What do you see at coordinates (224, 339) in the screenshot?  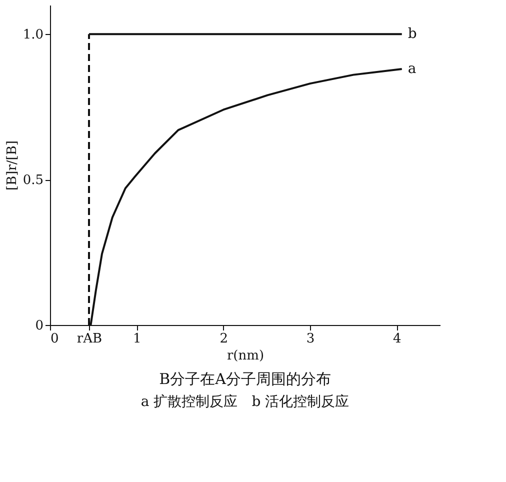 I see `x-tick-label: 2` at bounding box center [224, 339].